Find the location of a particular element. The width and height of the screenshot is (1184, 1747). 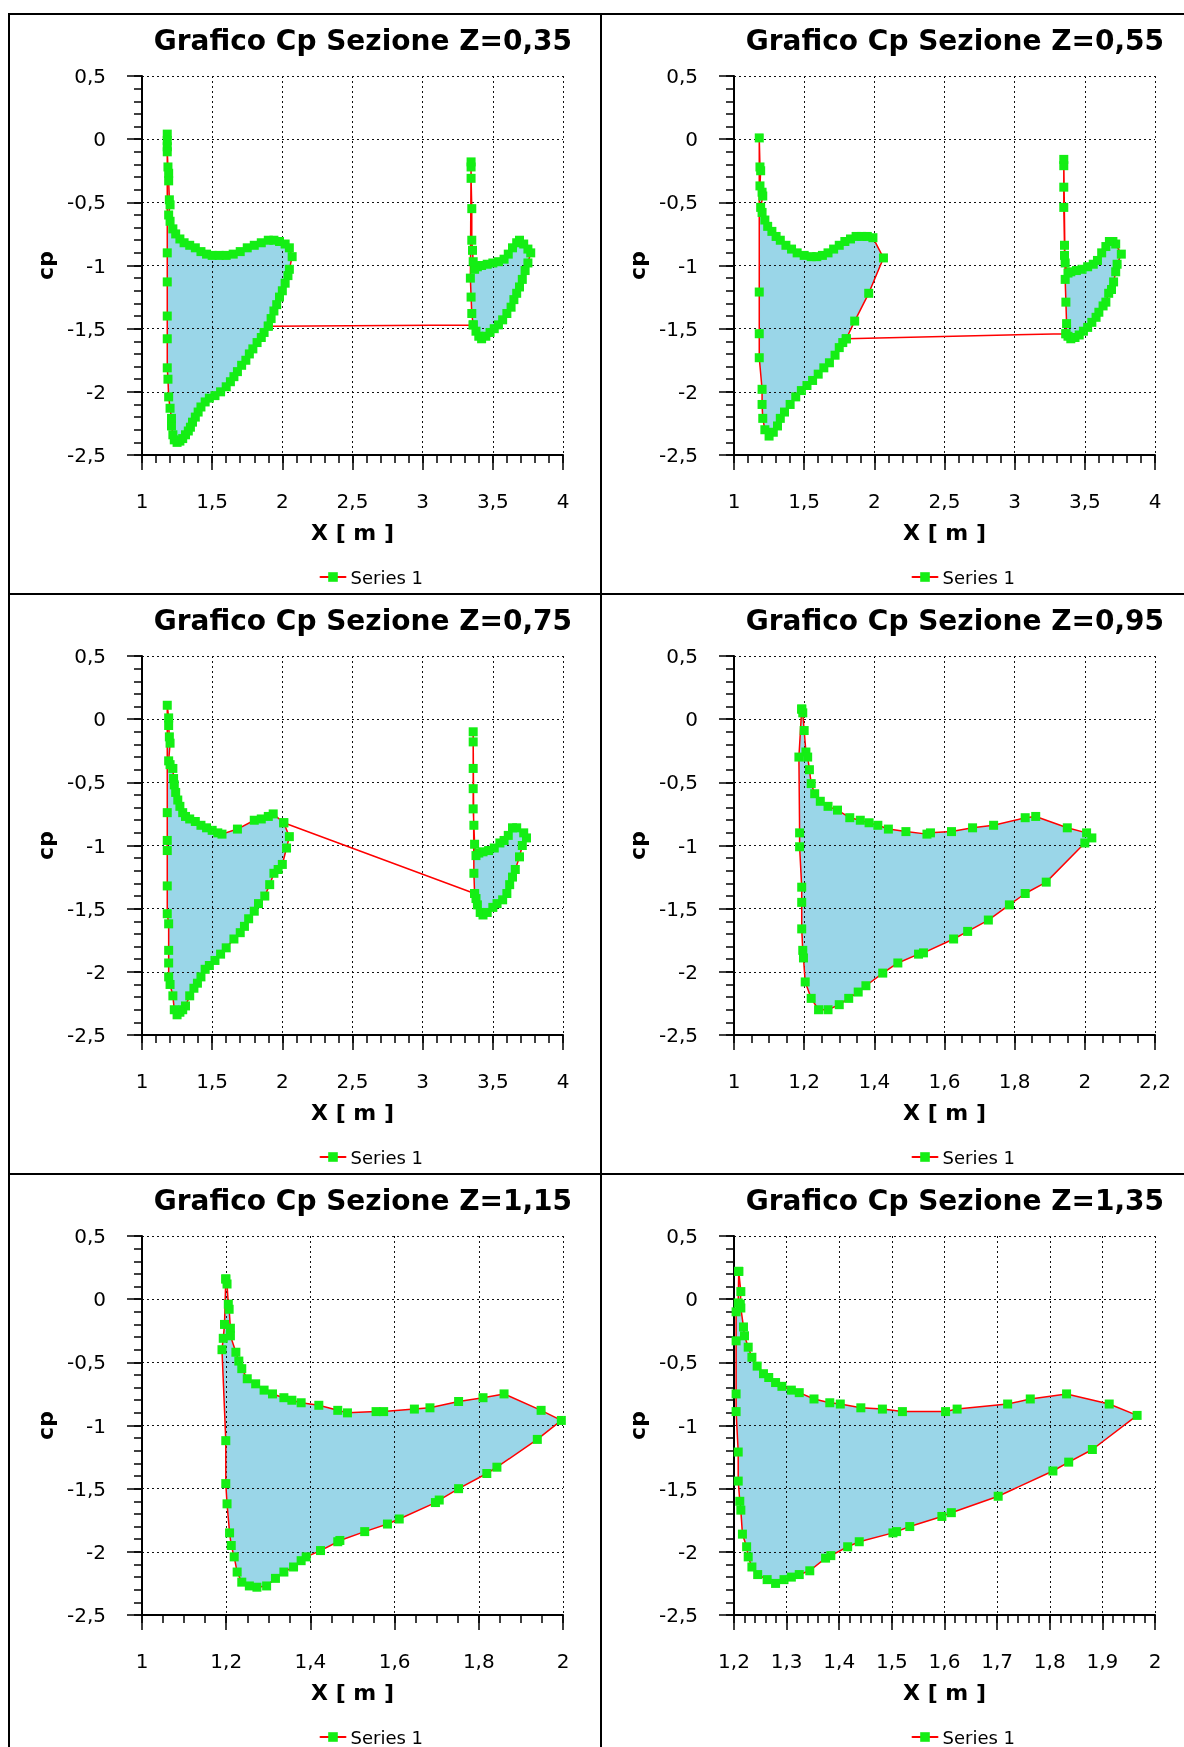

x-tick-label: 2,2 is located at coordinates (1155, 1081).